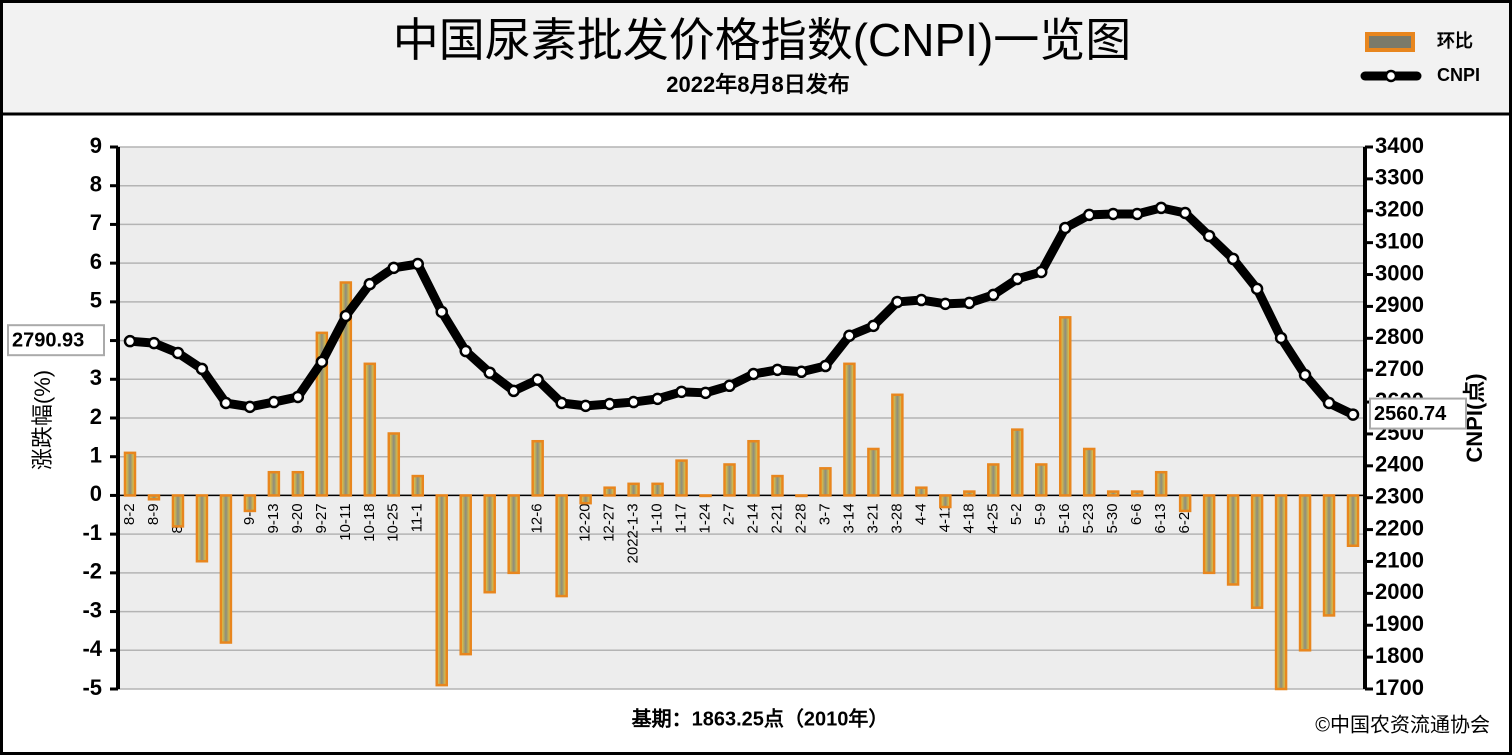 The height and width of the screenshot is (755, 1512). I want to click on y2-tick-label: 3400, so click(1399, 145).